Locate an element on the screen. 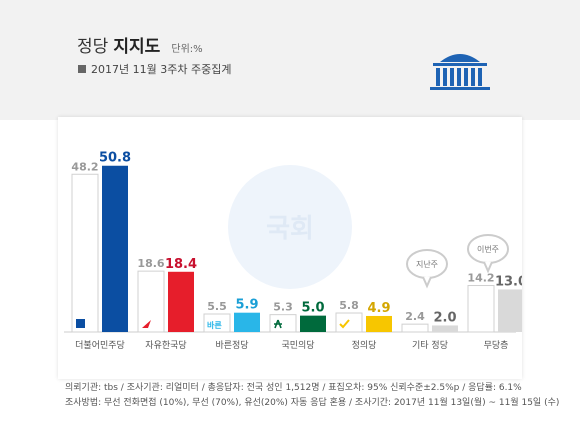  category-label-3: 국민의당 is located at coordinates (297, 345).